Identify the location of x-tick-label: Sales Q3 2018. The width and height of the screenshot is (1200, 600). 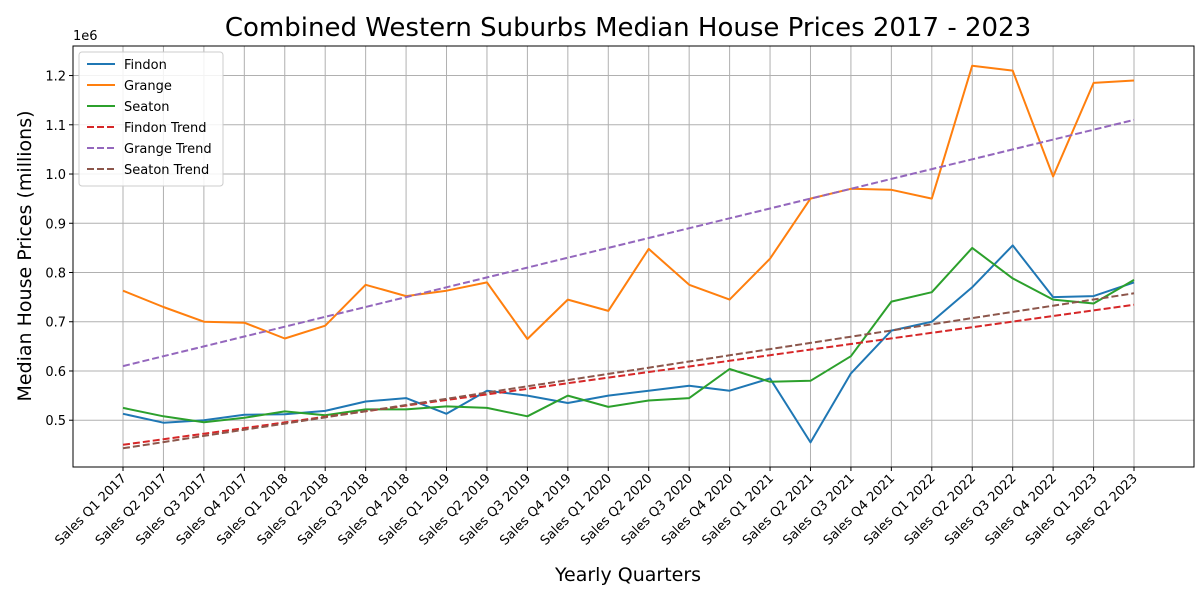
(333, 509).